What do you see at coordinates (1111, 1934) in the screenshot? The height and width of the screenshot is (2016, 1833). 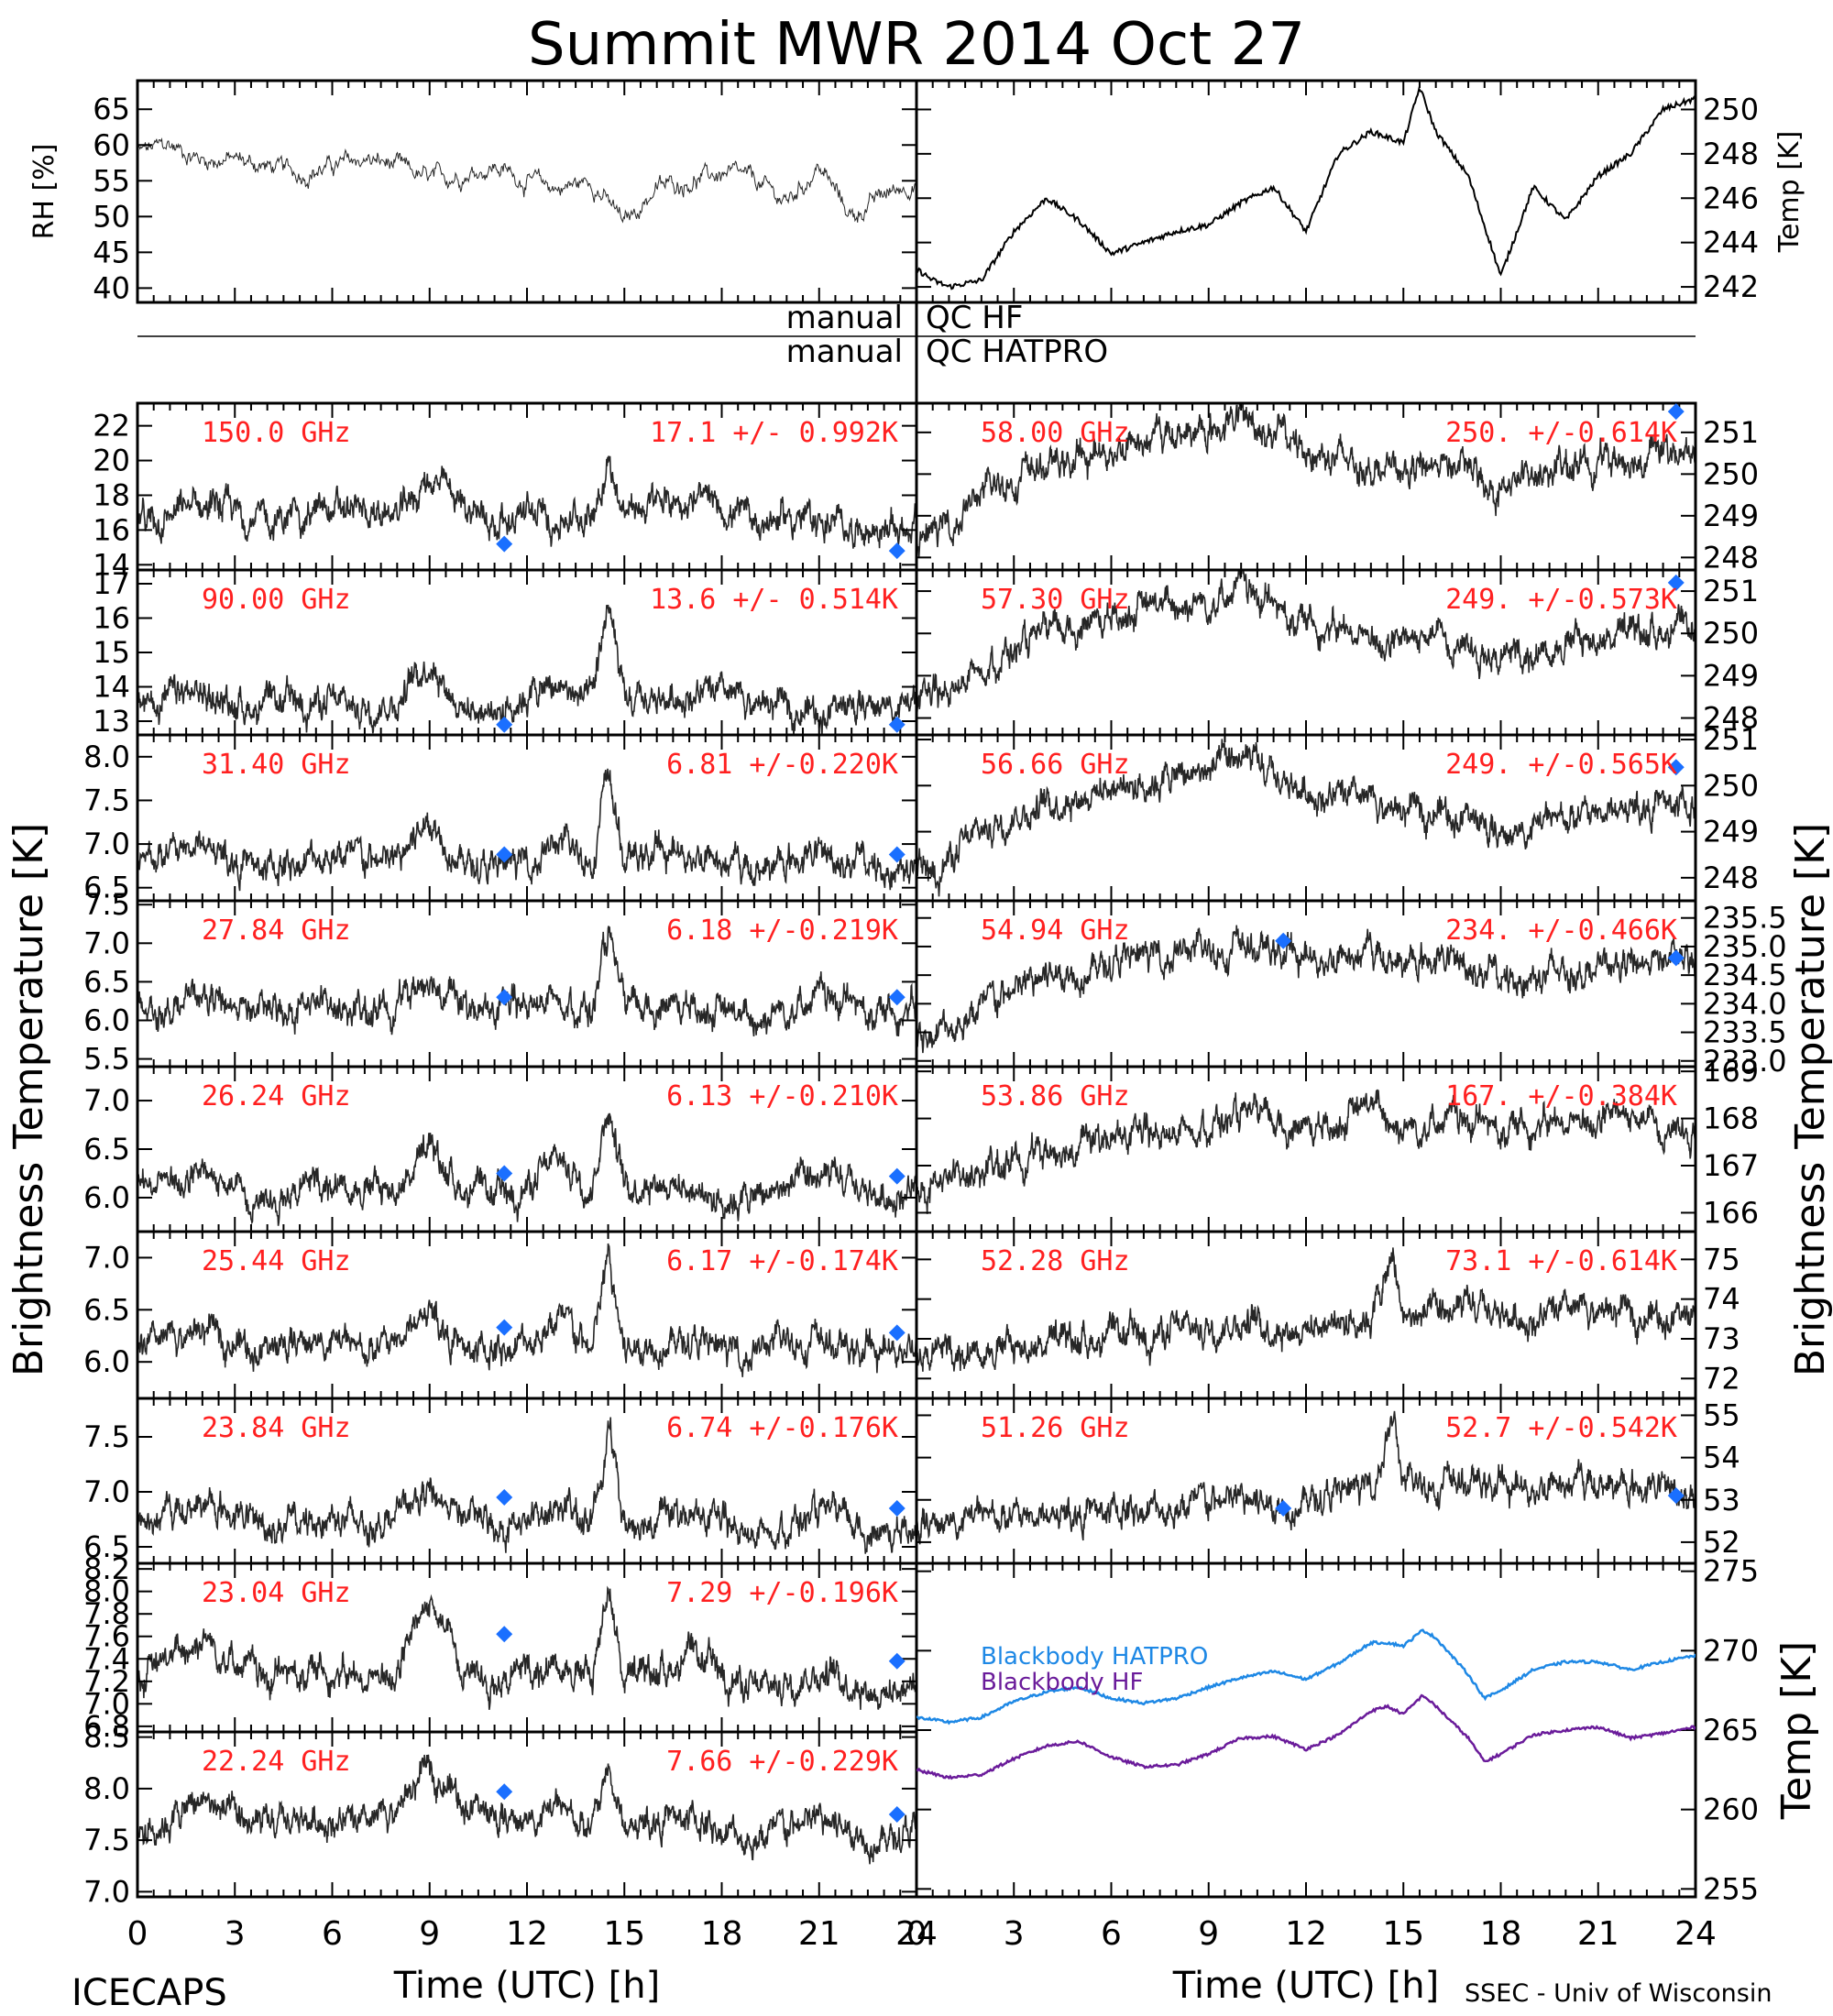 I see `x-tick-label: 6` at bounding box center [1111, 1934].